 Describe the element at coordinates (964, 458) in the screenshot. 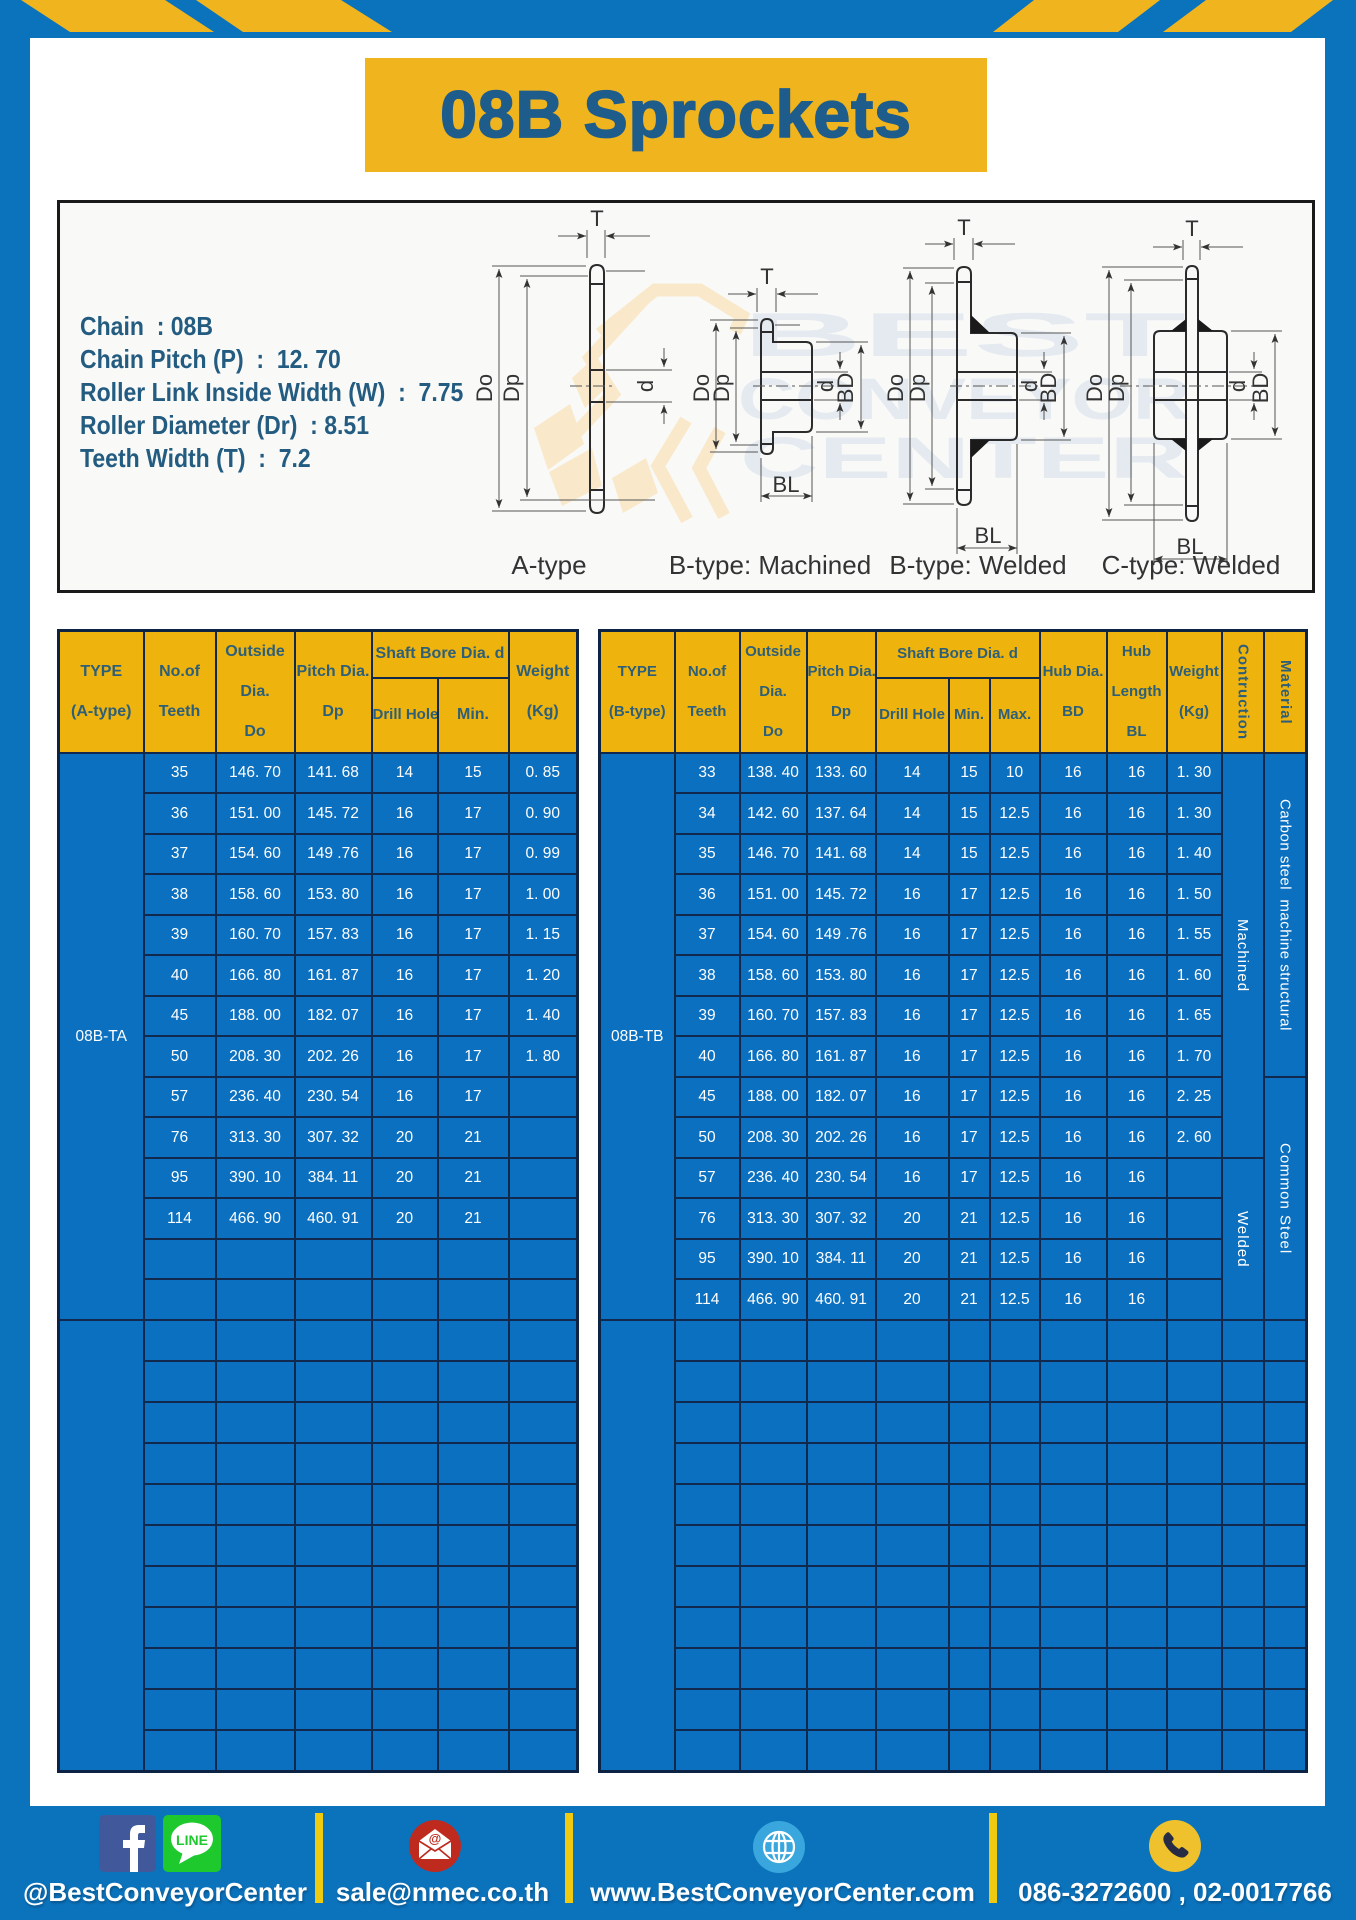

I see `svg-text: CENTER` at that location.